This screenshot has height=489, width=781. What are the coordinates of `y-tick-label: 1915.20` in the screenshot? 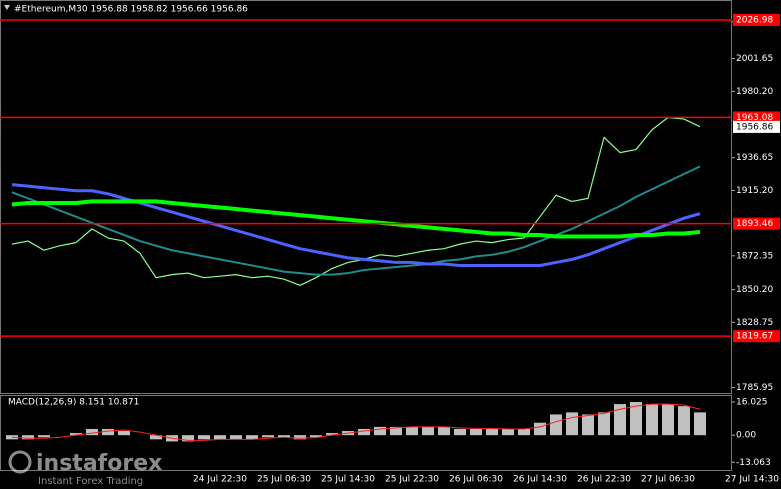 It's located at (754, 191).